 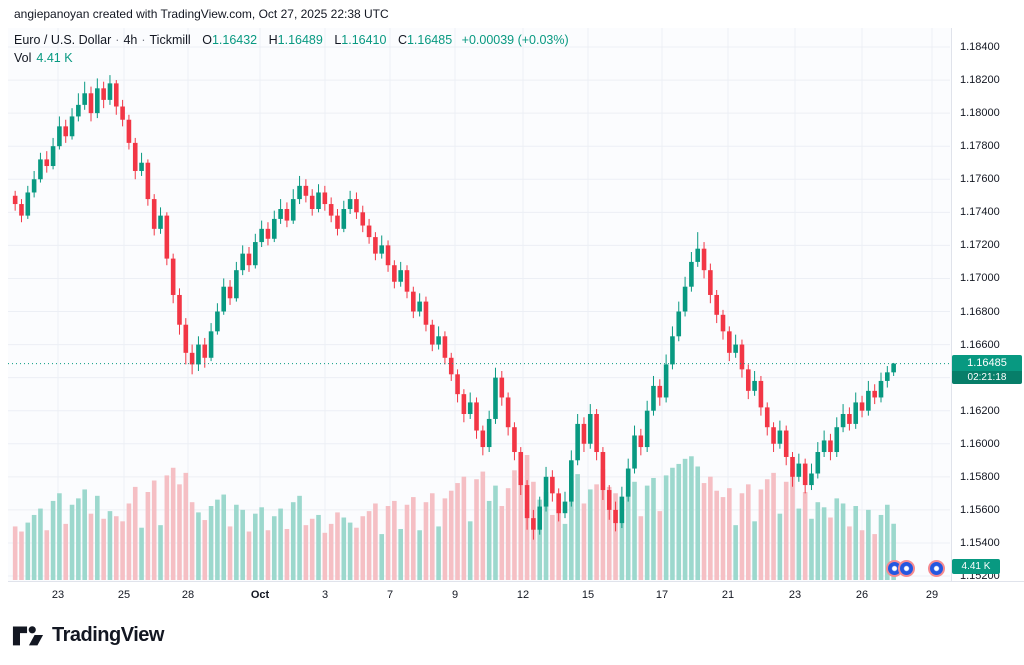 What do you see at coordinates (588, 595) in the screenshot?
I see `time-tick-label: 15` at bounding box center [588, 595].